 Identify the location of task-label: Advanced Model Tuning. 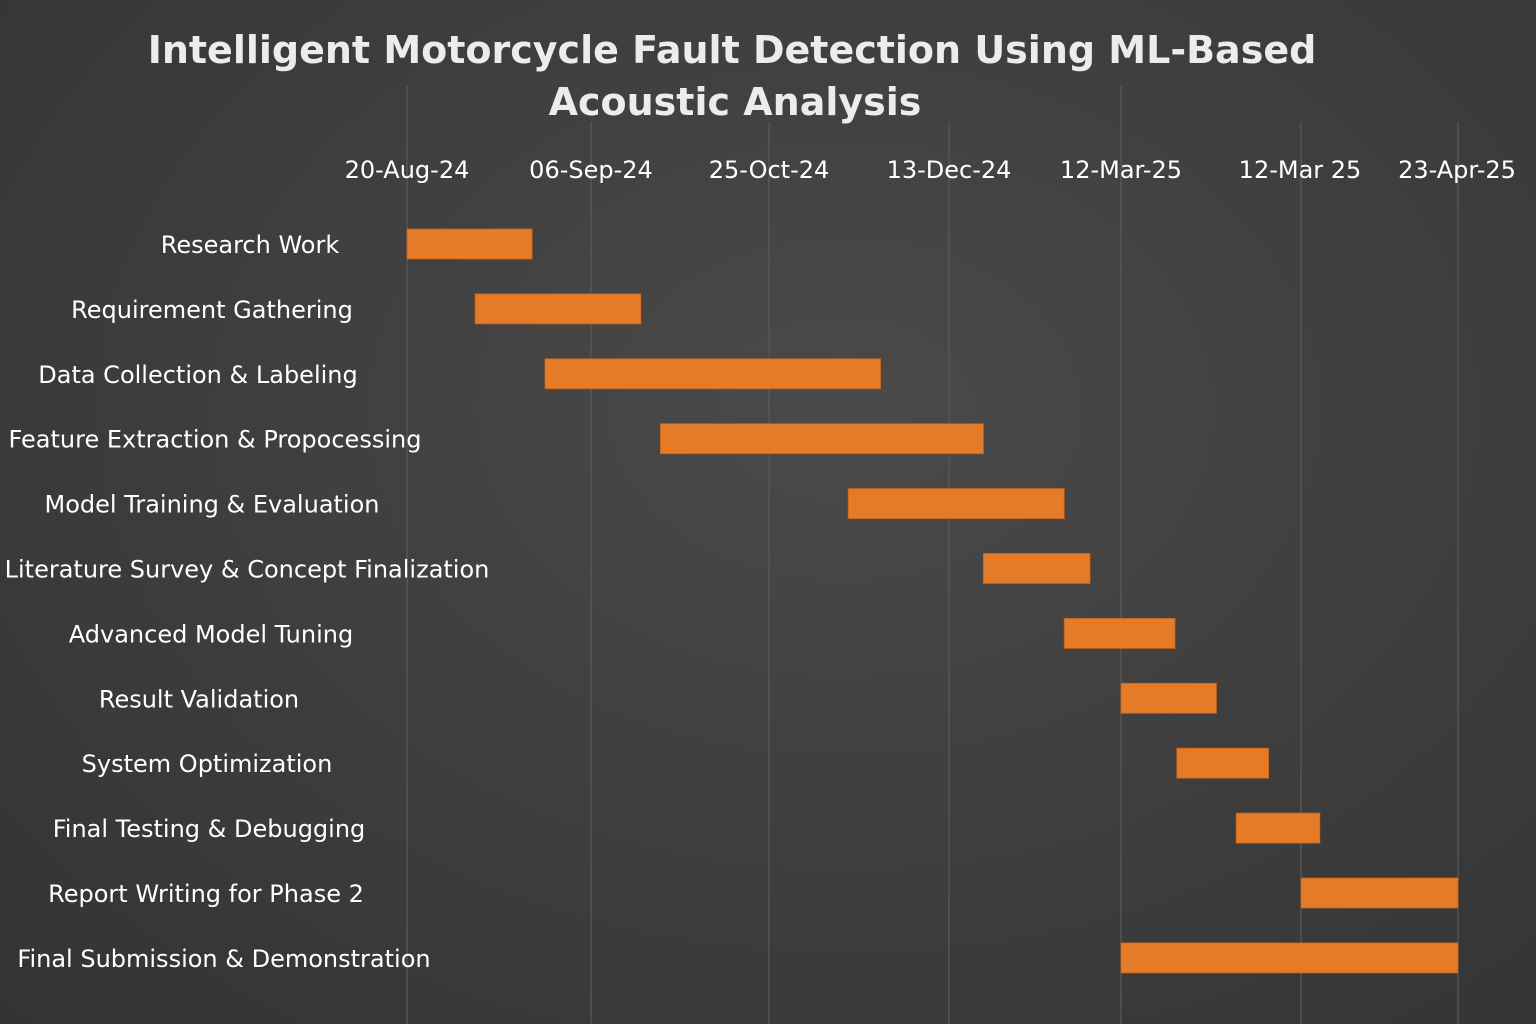
(211, 634).